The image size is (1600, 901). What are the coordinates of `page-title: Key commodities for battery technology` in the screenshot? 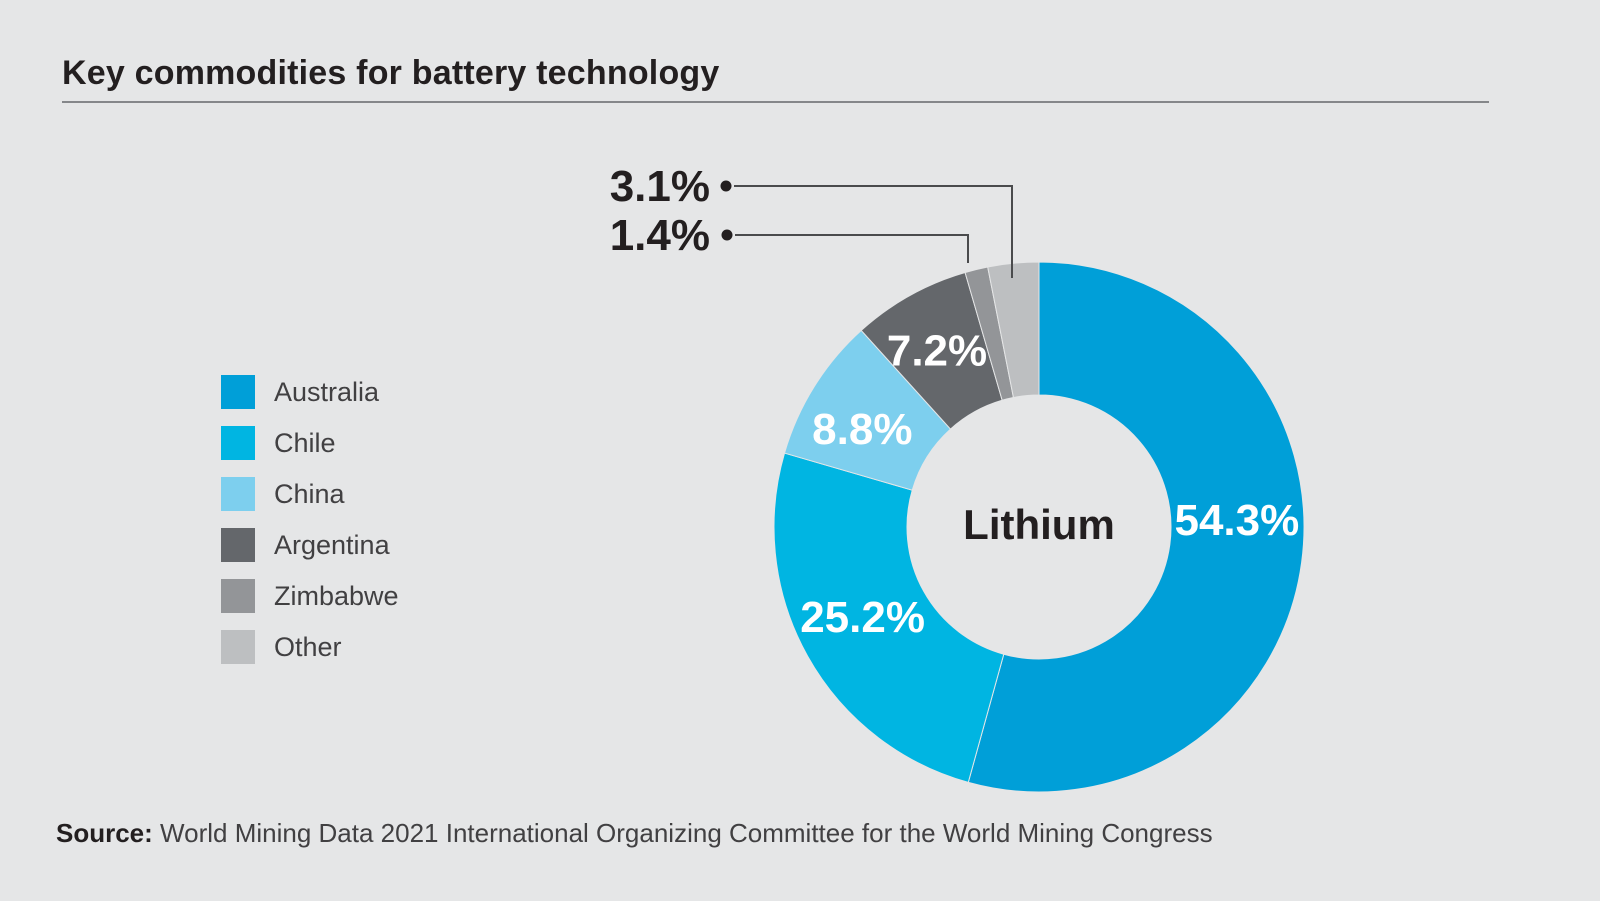 It's located at (391, 73).